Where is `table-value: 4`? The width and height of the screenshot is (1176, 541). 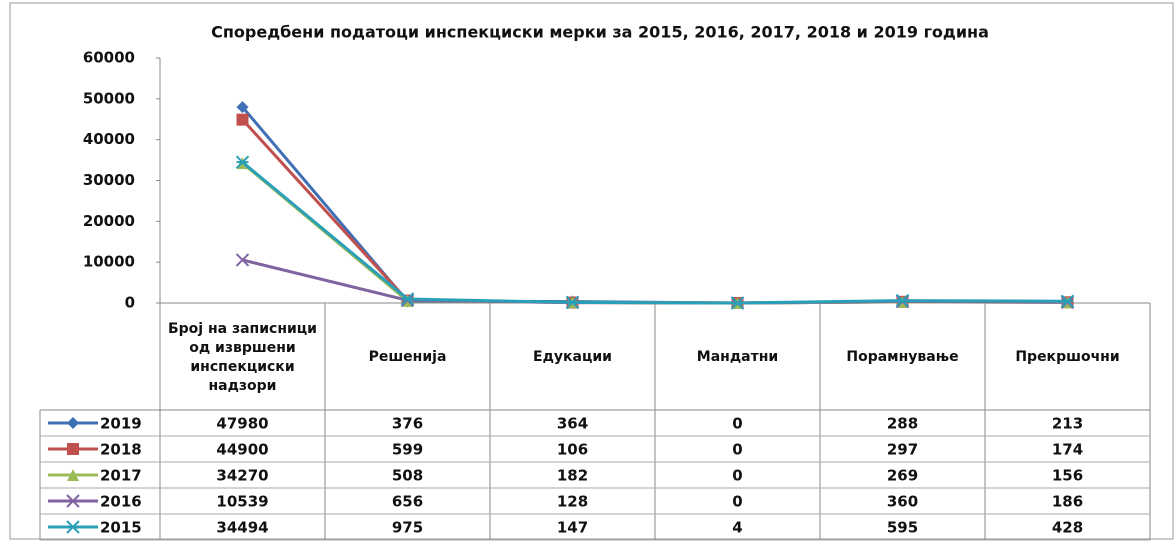 table-value: 4 is located at coordinates (737, 528).